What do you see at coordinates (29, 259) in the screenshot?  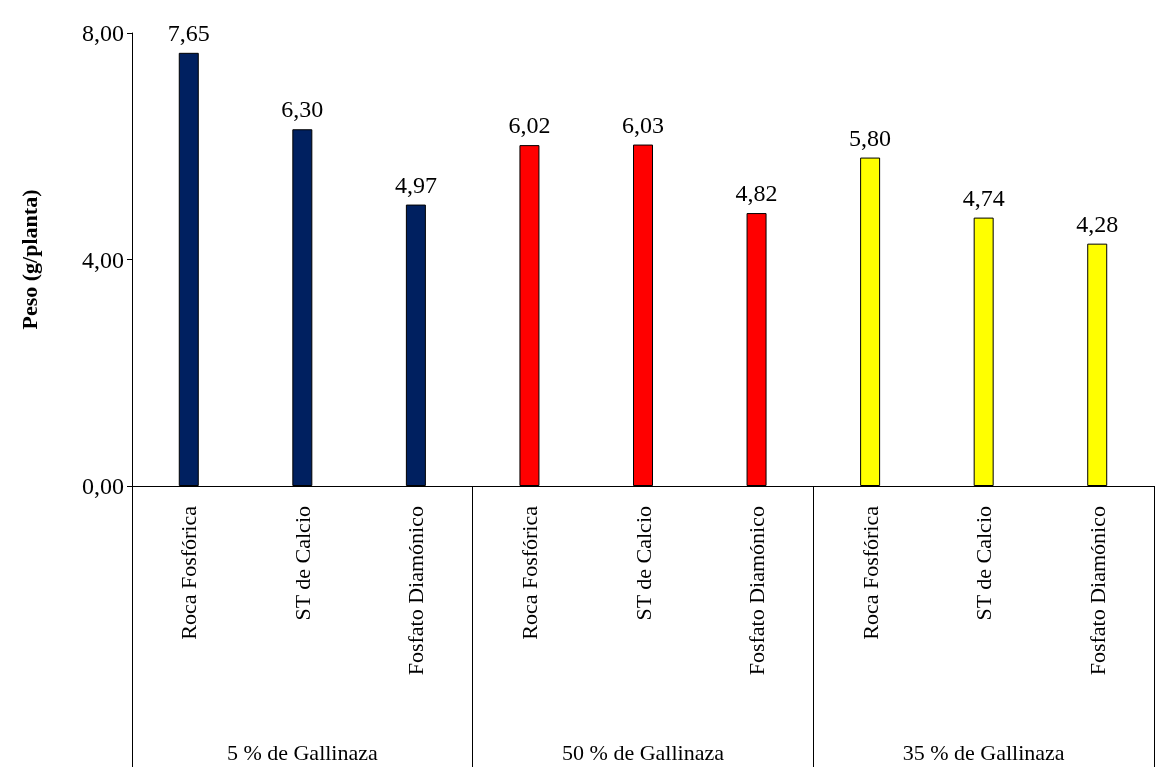 I see `y-axis-title: Peso (g/planta)` at bounding box center [29, 259].